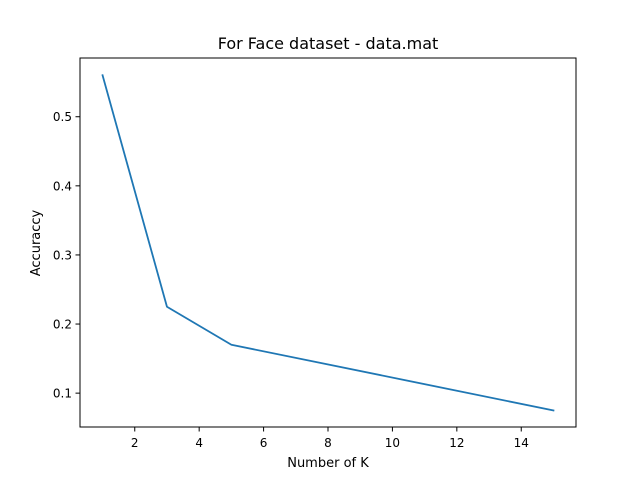  What do you see at coordinates (62, 255) in the screenshot?
I see `y-tick-label: 0.3` at bounding box center [62, 255].